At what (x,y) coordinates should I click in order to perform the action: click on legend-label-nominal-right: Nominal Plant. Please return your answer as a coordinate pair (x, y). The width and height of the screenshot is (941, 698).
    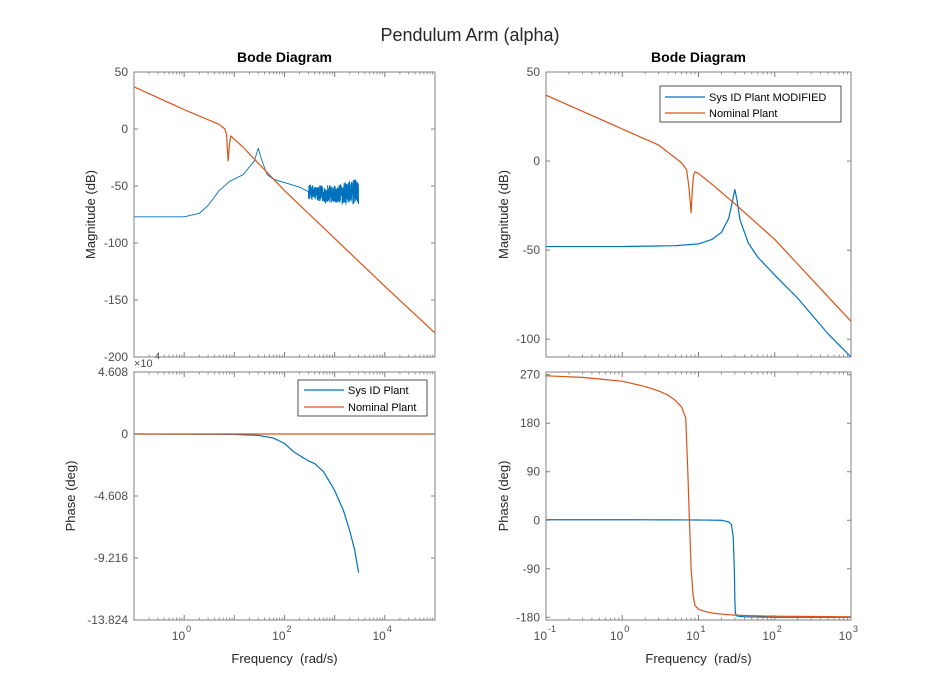
    Looking at the image, I should click on (743, 114).